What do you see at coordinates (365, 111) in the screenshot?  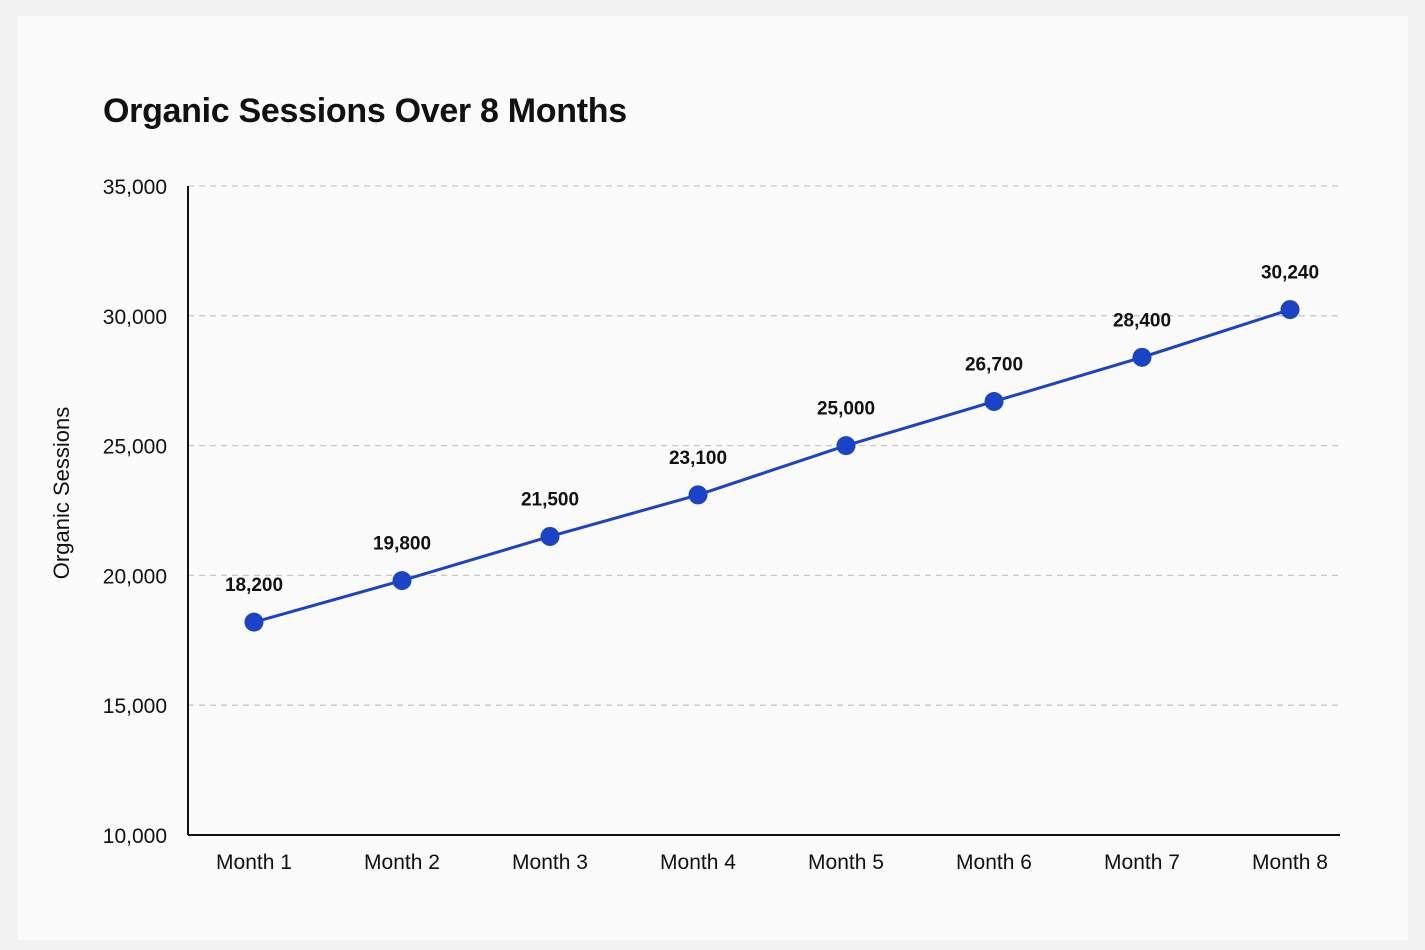 I see `chart-title: Organic Sessions Over 8 Months` at bounding box center [365, 111].